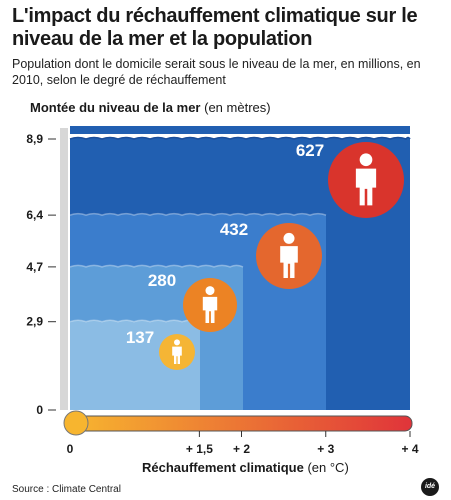 This screenshot has height=500, width=451. I want to click on y-tick-label: 0, so click(39, 410).